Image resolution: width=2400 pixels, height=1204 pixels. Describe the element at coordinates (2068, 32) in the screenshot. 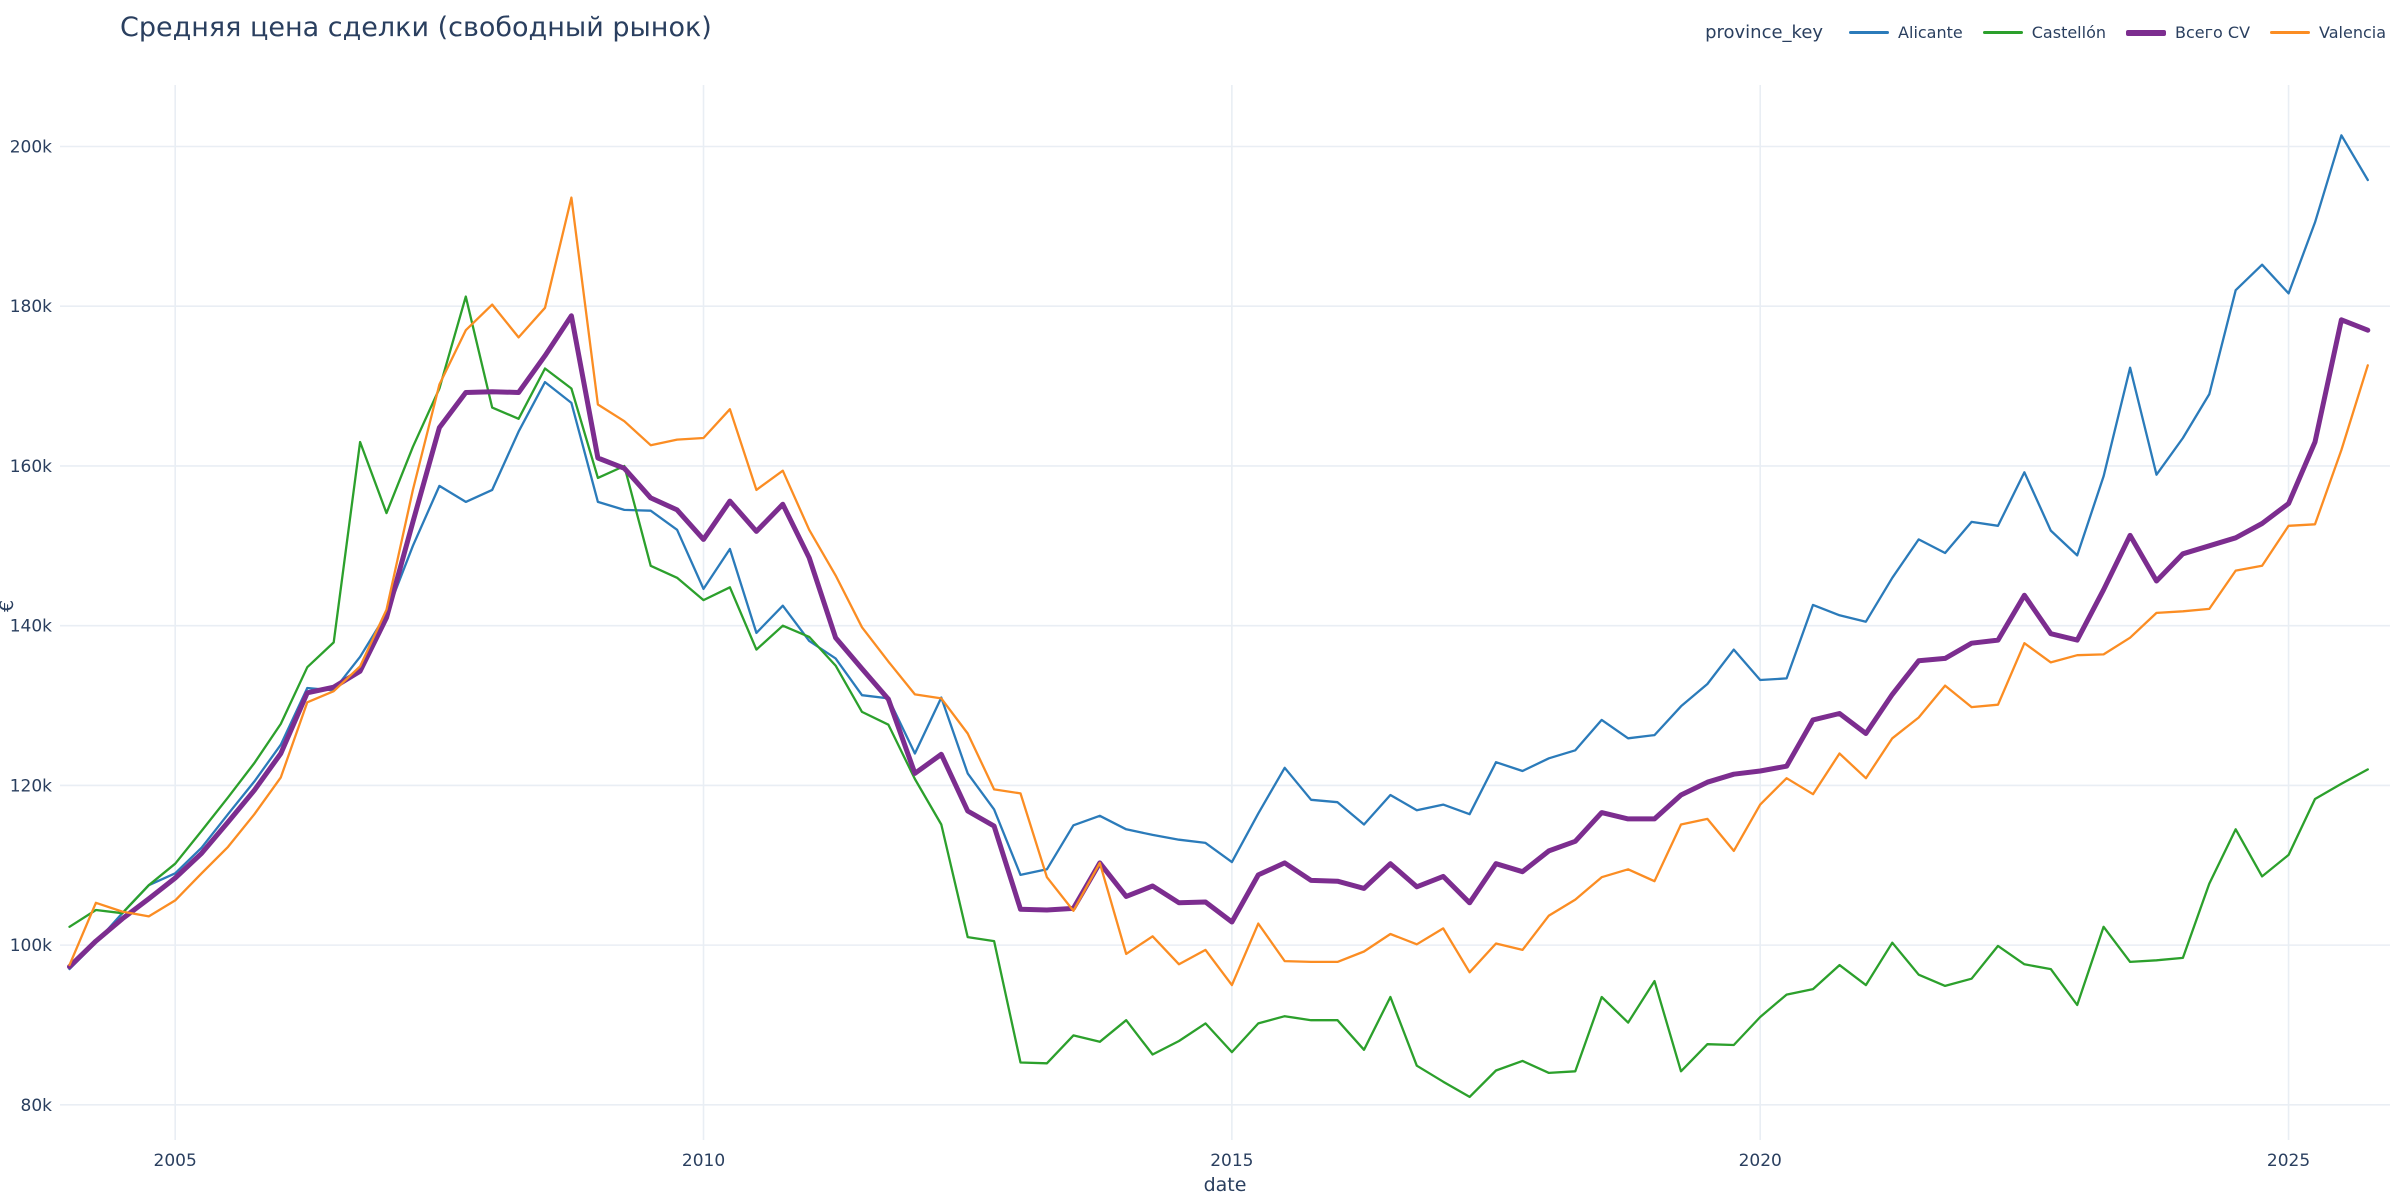

I see `legend-item-label: Castellón` at that location.